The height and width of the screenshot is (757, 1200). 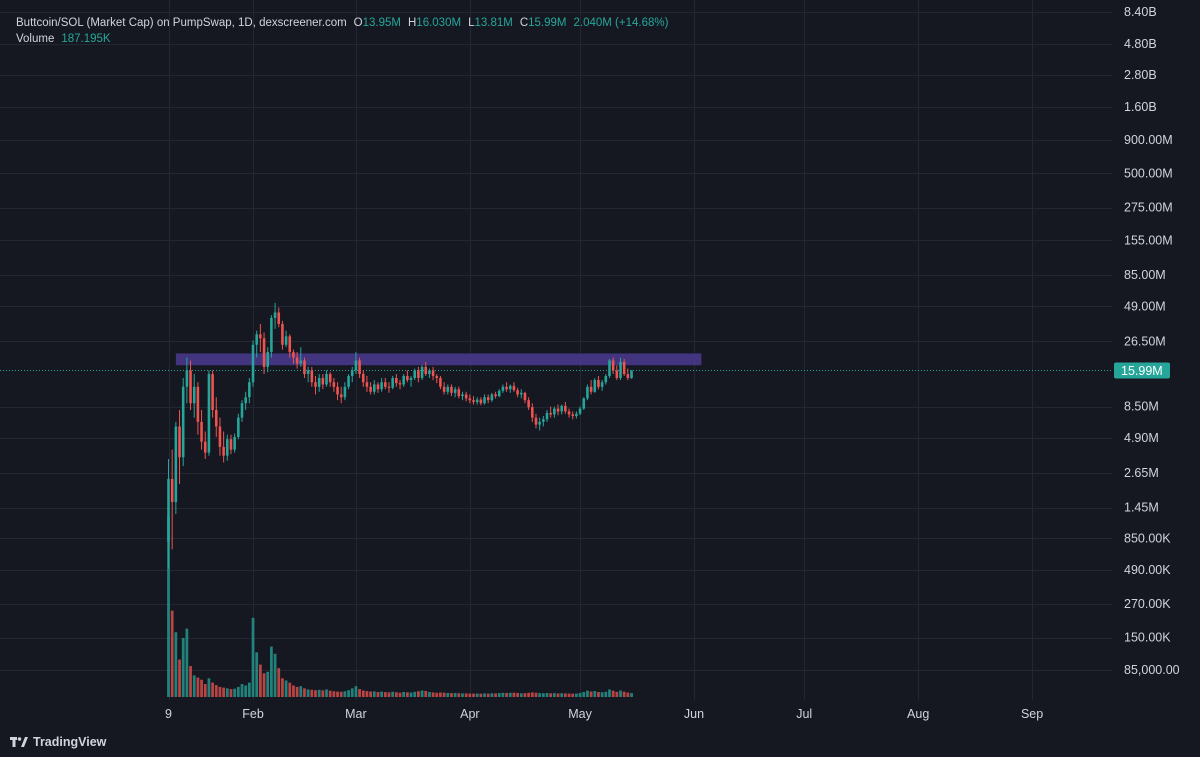 What do you see at coordinates (58, 742) in the screenshot?
I see `tradingview-brand: TradingView` at bounding box center [58, 742].